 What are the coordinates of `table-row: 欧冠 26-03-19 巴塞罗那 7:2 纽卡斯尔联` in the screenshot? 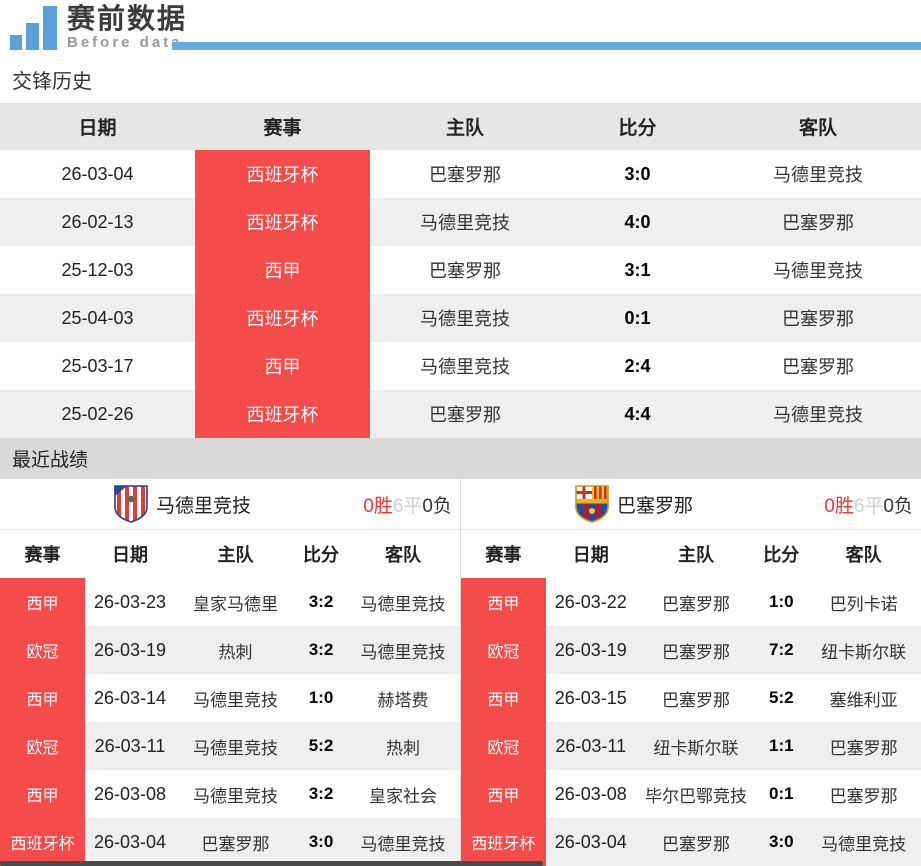 It's located at (691, 650).